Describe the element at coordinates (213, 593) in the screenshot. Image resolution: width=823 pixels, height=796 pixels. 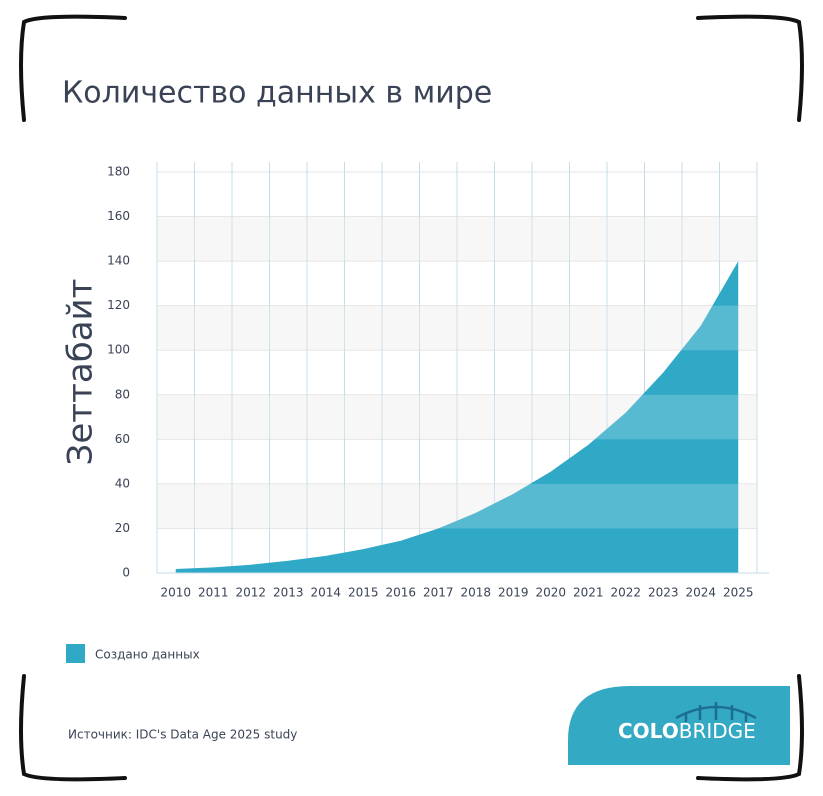
I see `x-tick-label: 2011` at that location.